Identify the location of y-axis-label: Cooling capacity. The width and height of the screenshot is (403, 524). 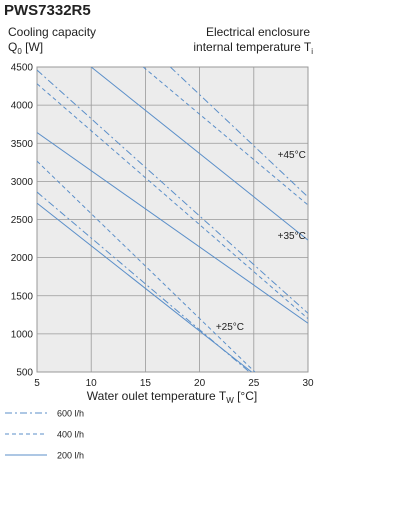
(52, 32).